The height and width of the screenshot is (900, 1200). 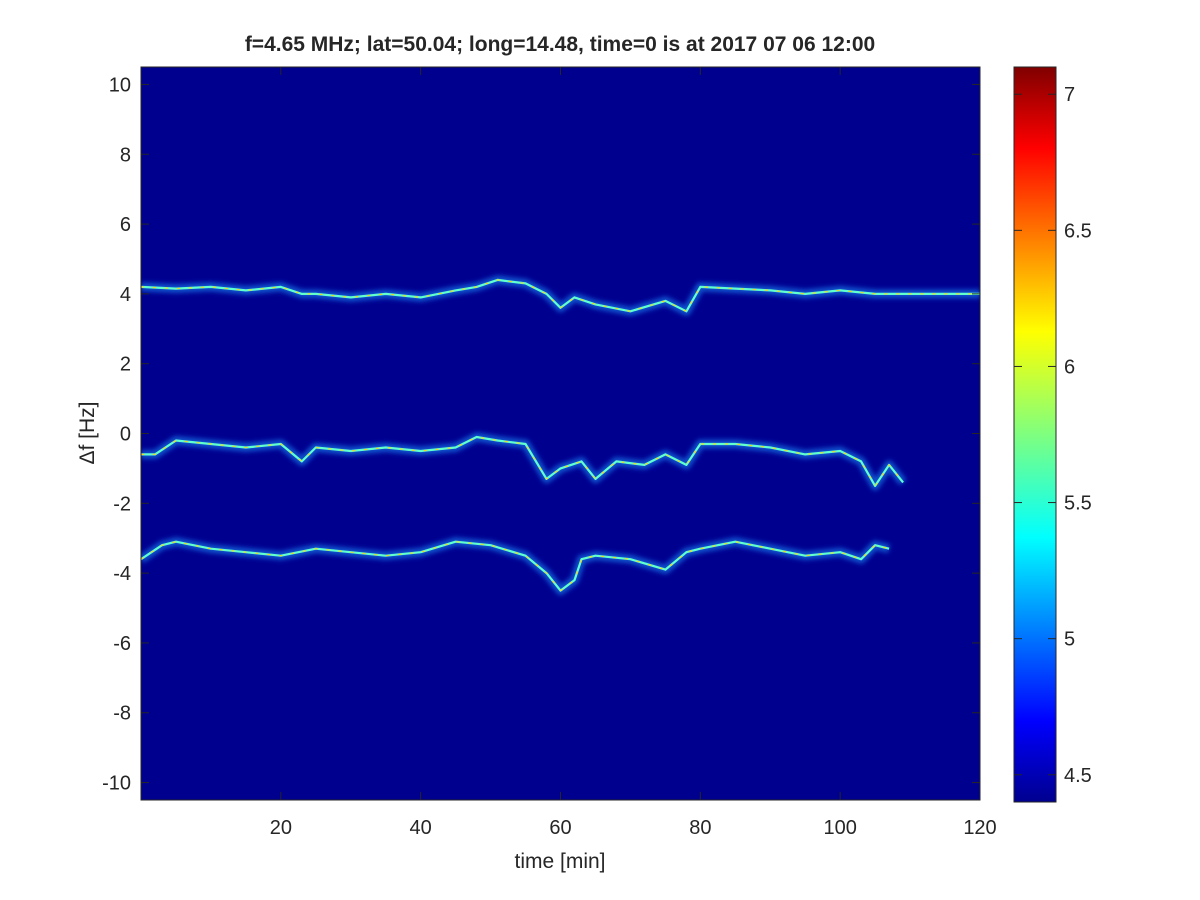 What do you see at coordinates (560, 828) in the screenshot?
I see `x-tick-label-3: 60` at bounding box center [560, 828].